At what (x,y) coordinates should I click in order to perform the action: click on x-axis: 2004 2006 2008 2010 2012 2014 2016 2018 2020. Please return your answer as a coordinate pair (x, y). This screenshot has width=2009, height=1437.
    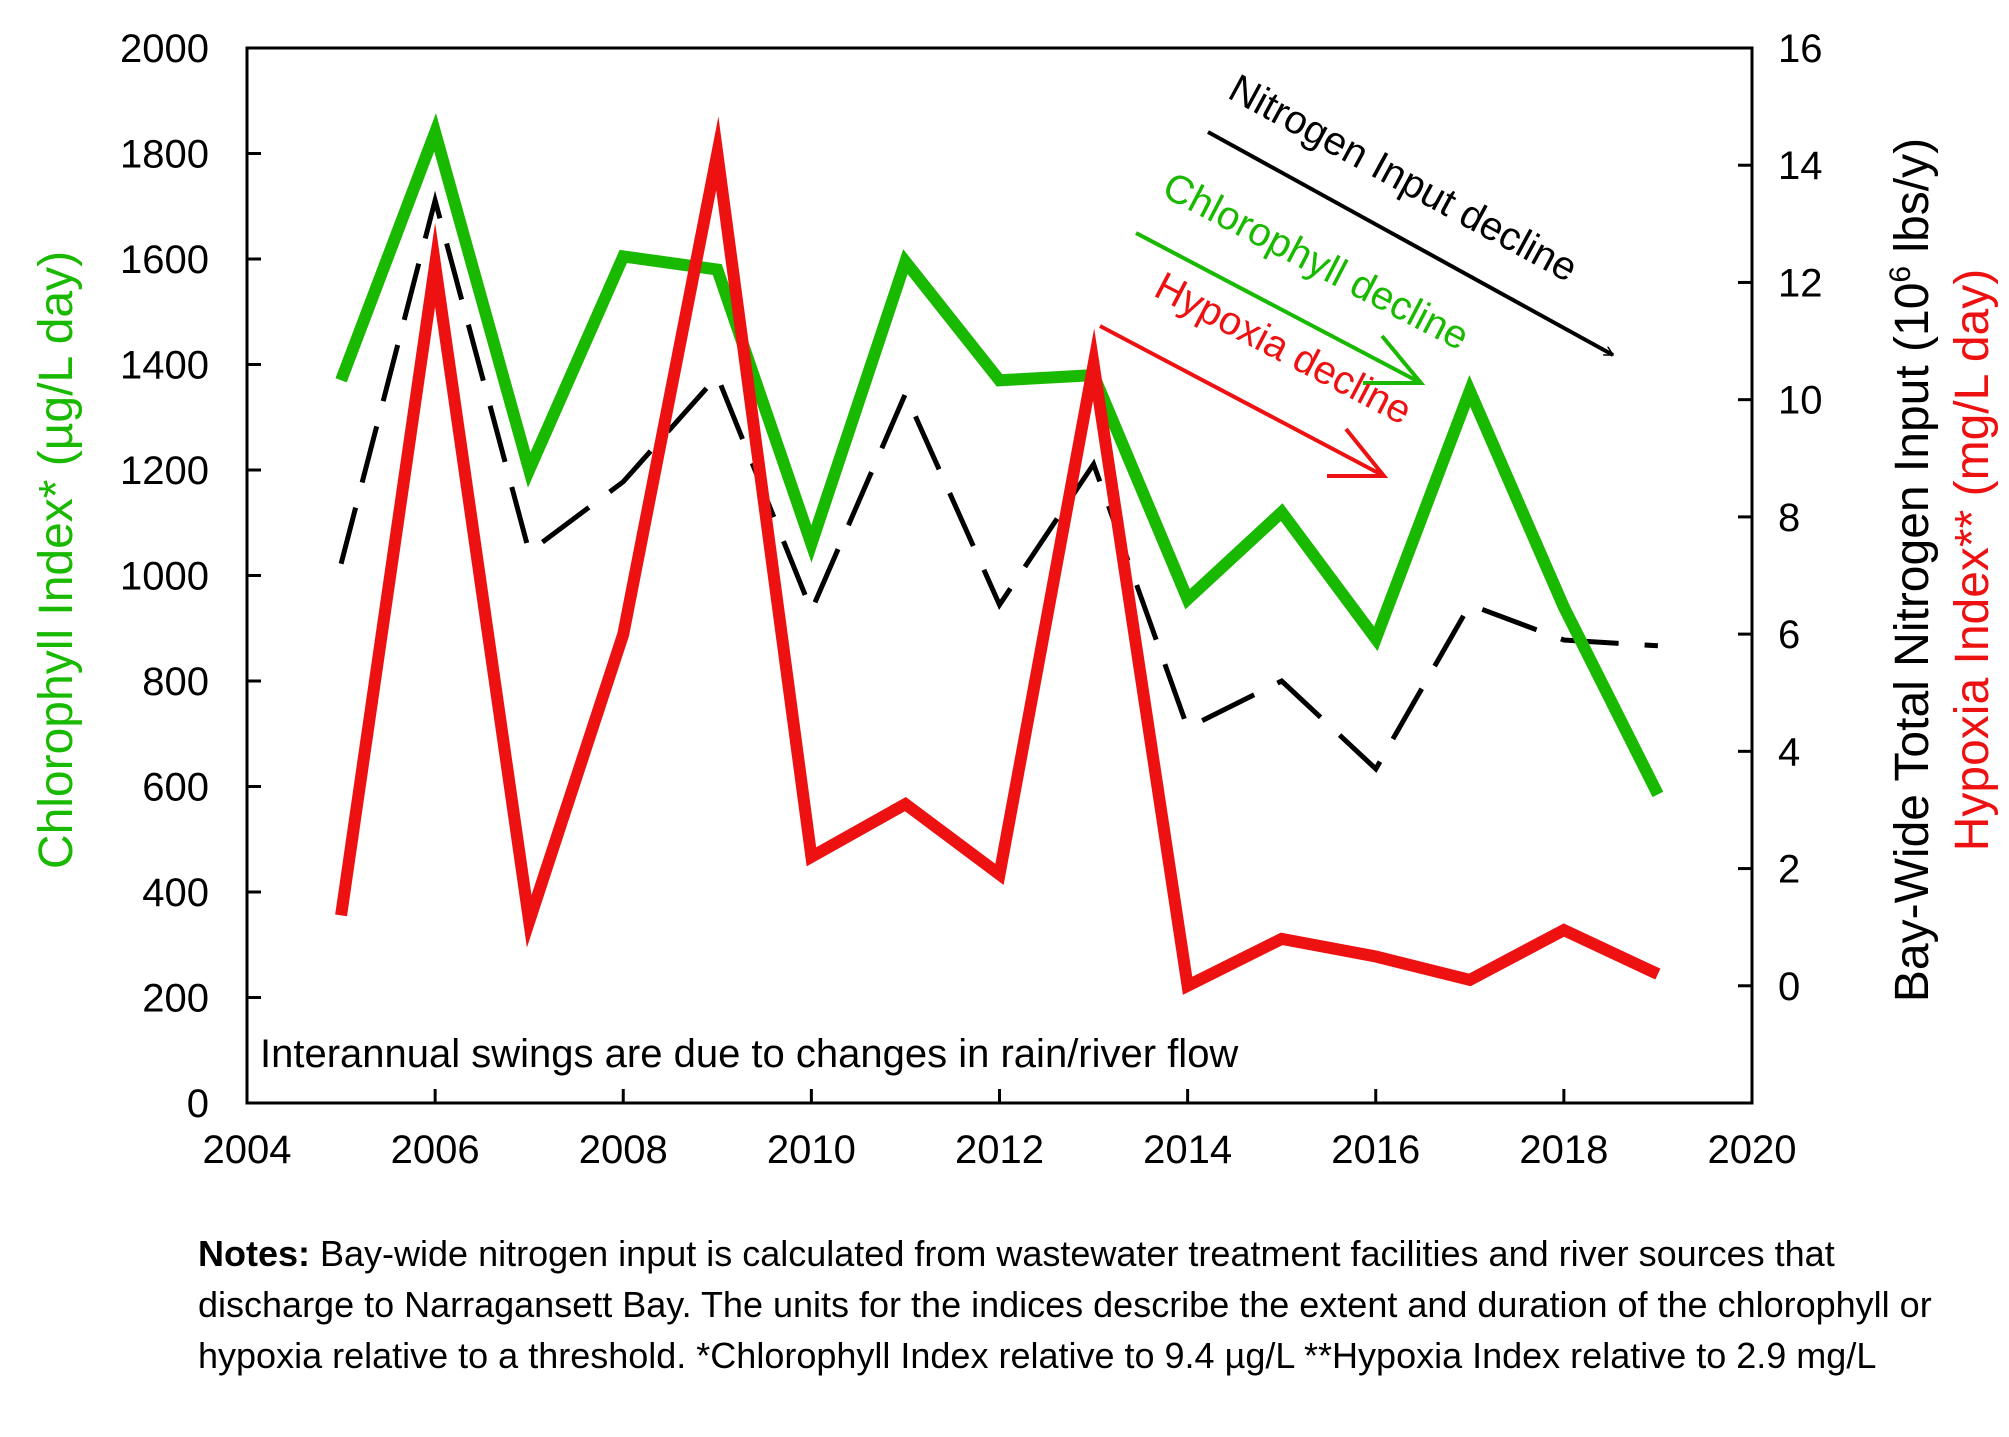
    Looking at the image, I should click on (1000, 1130).